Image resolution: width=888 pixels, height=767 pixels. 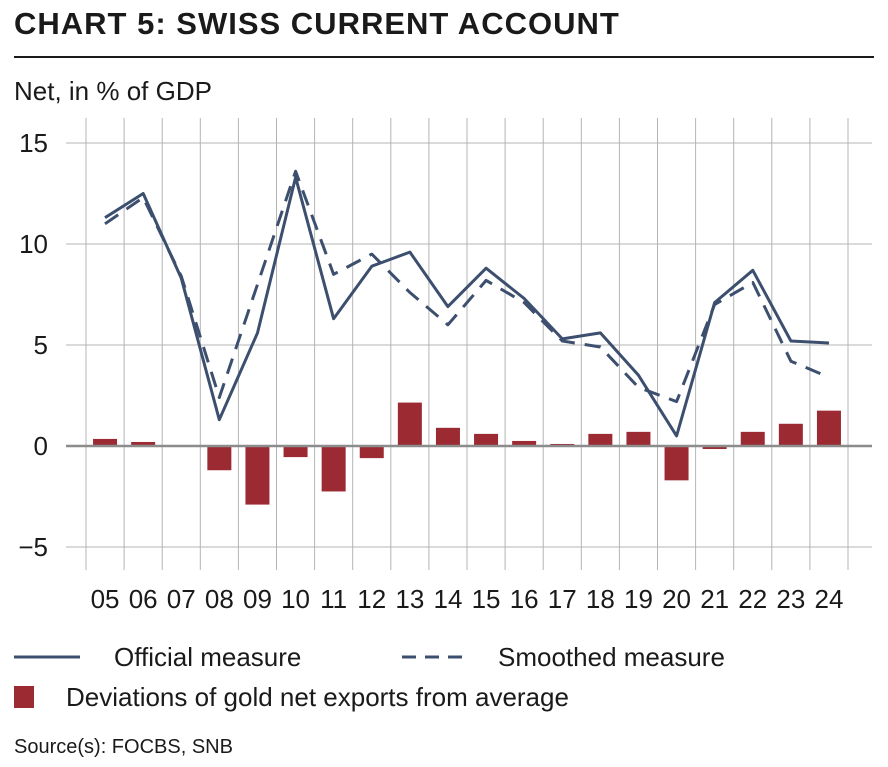 What do you see at coordinates (562, 599) in the screenshot?
I see `x-tick-label-17: 17` at bounding box center [562, 599].